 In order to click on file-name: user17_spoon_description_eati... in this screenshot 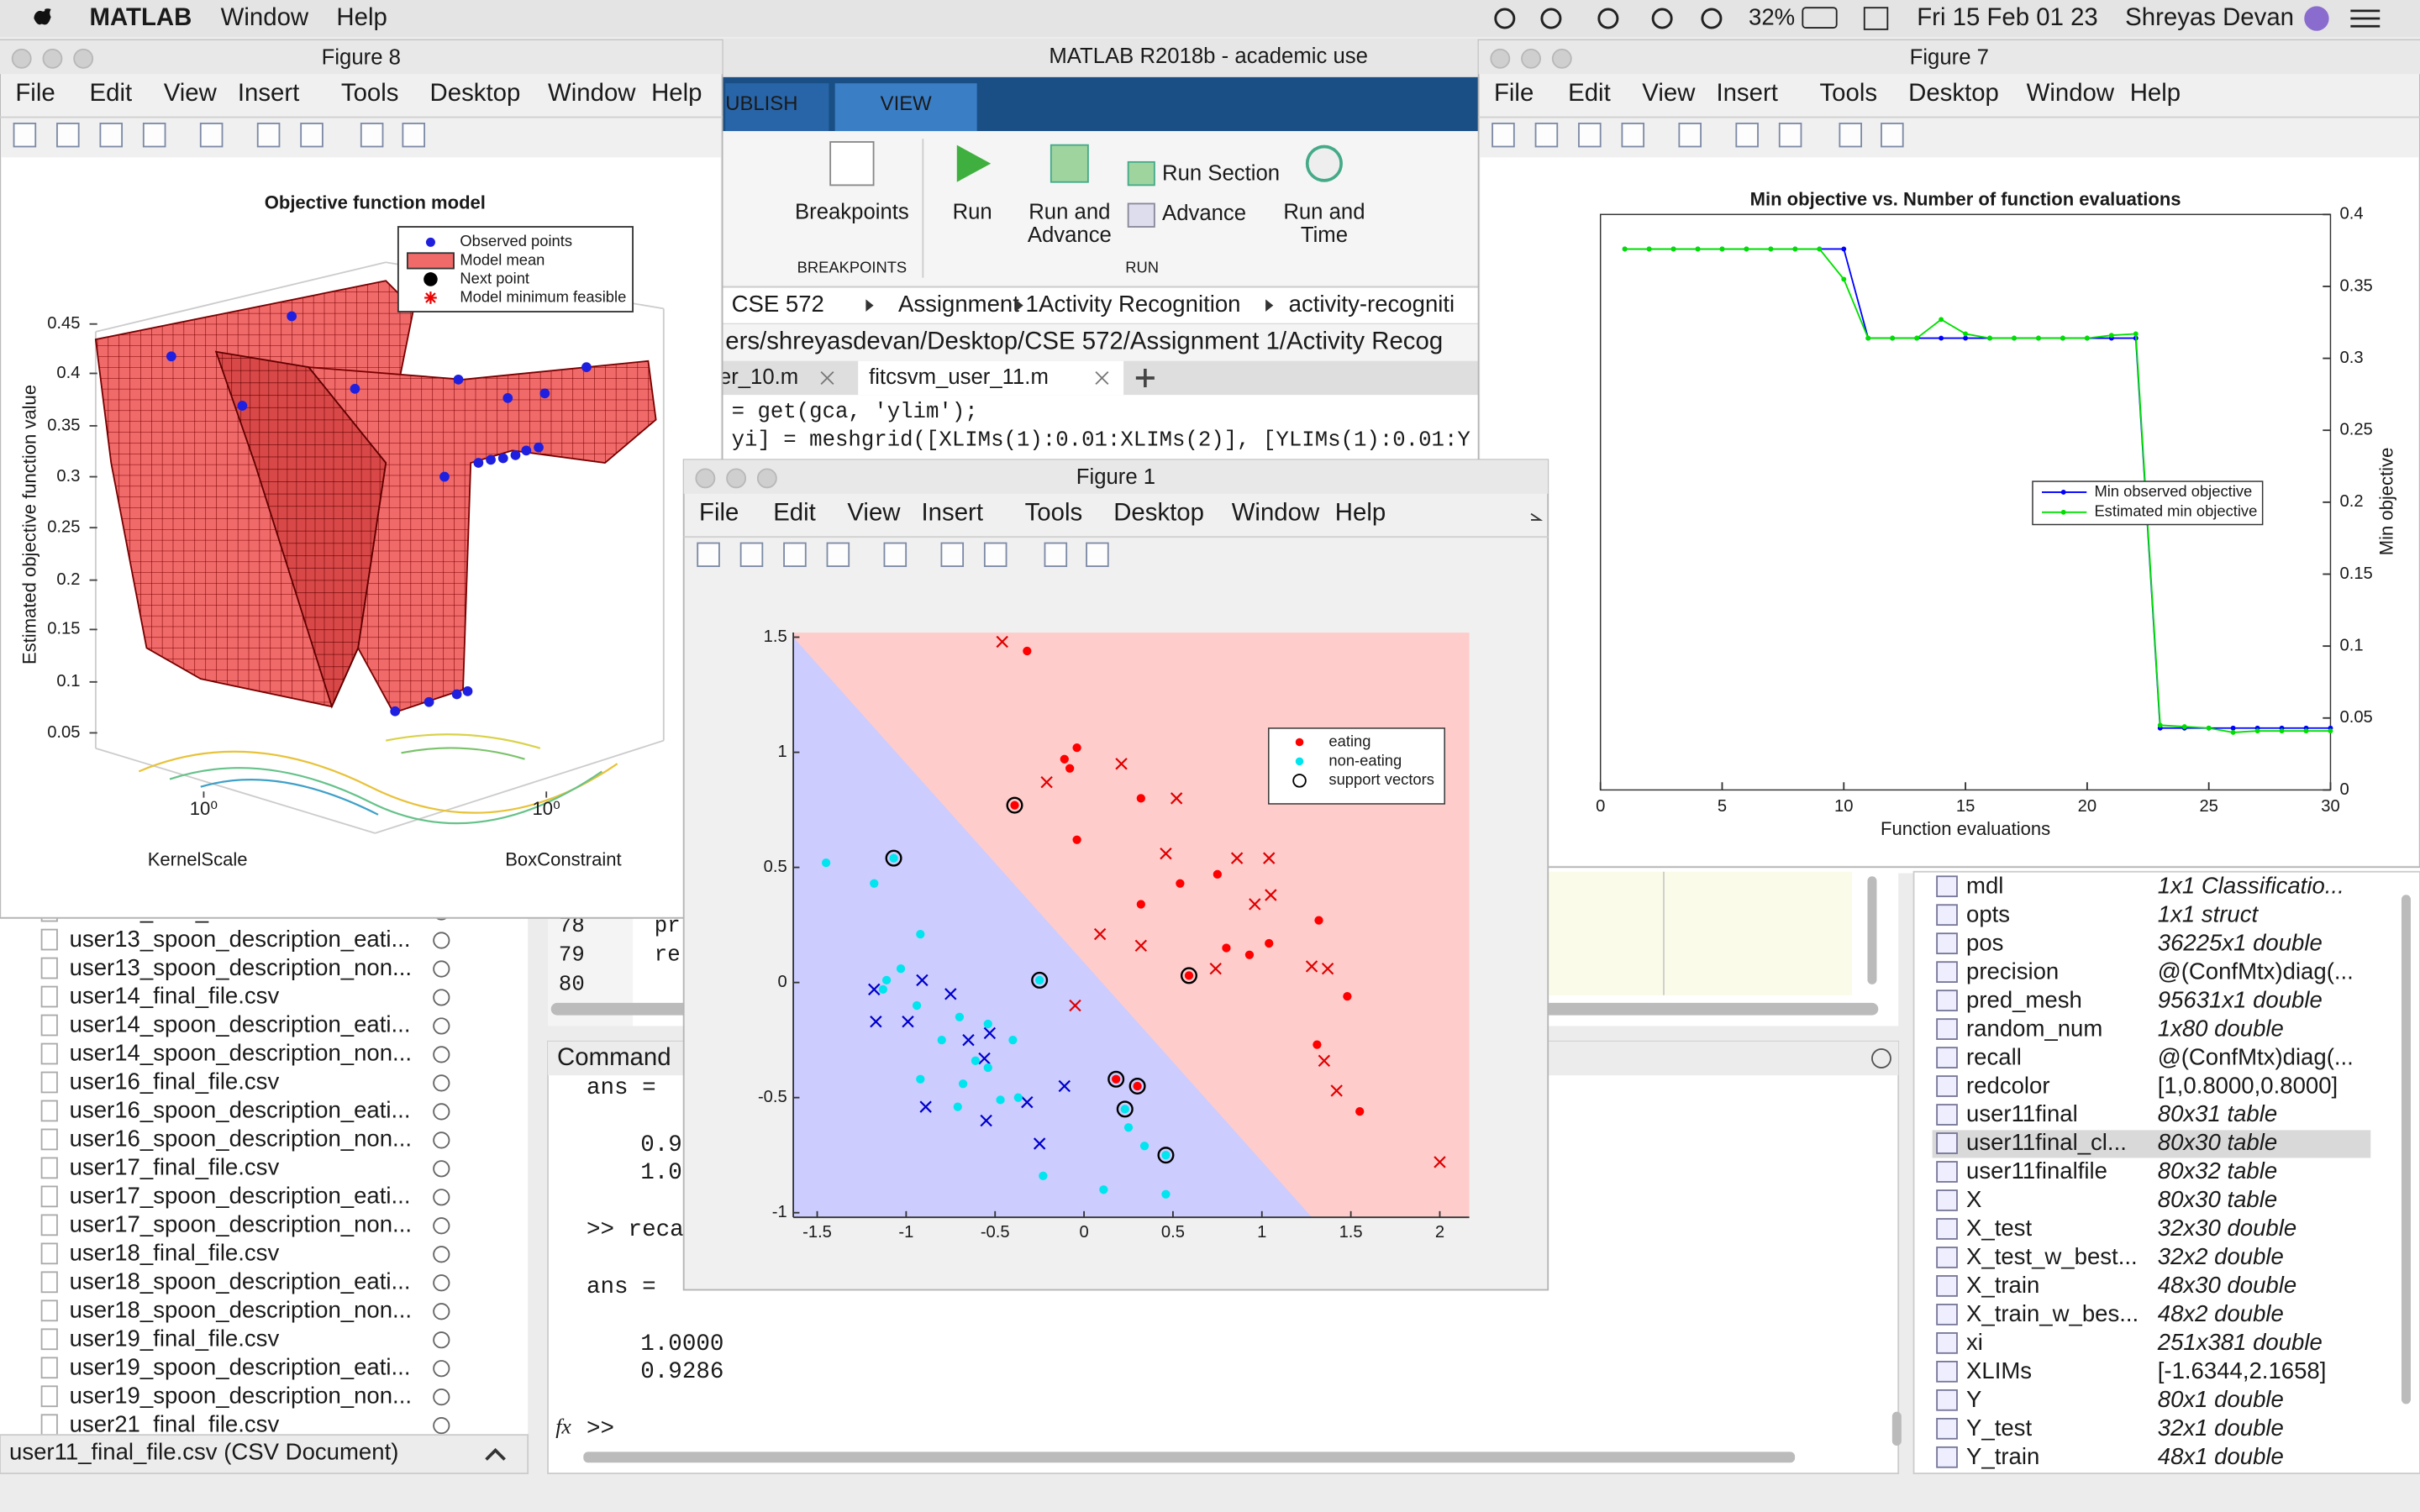, I will do `click(240, 1196)`.